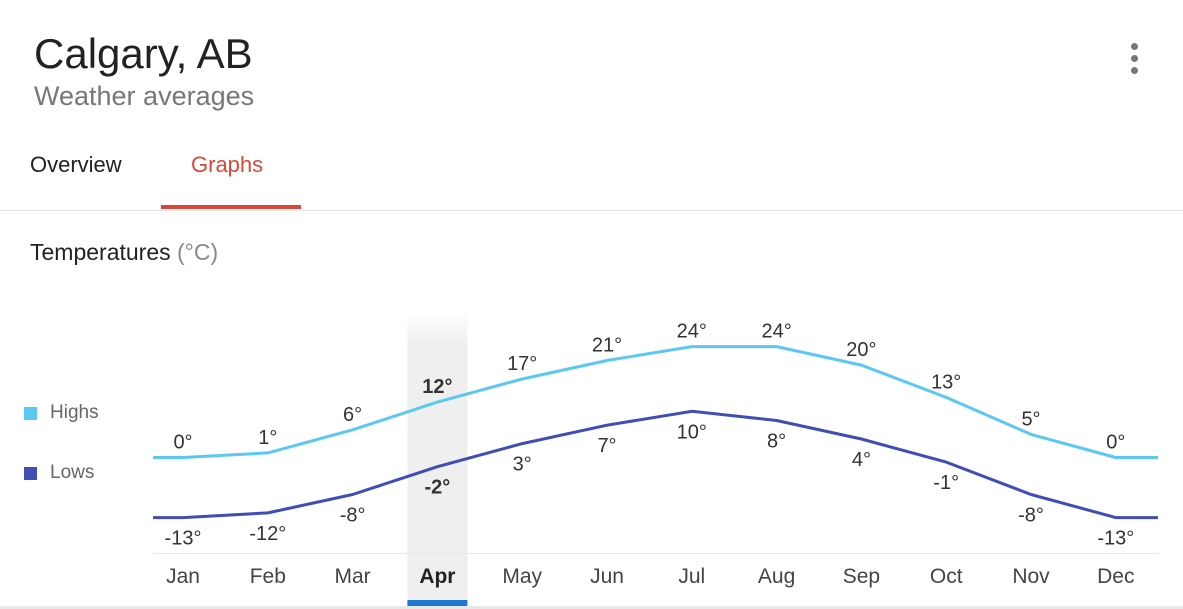  I want to click on legend-highs: Highs, so click(61, 413).